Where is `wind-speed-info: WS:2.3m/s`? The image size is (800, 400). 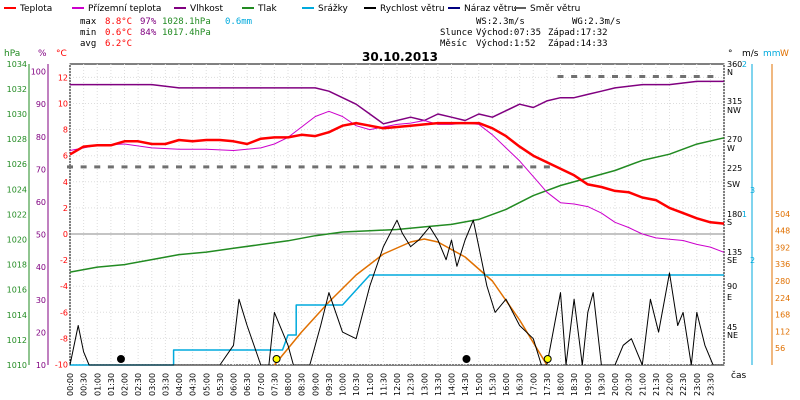
wind-speed-info: WS:2.3m/s is located at coordinates (500, 22).